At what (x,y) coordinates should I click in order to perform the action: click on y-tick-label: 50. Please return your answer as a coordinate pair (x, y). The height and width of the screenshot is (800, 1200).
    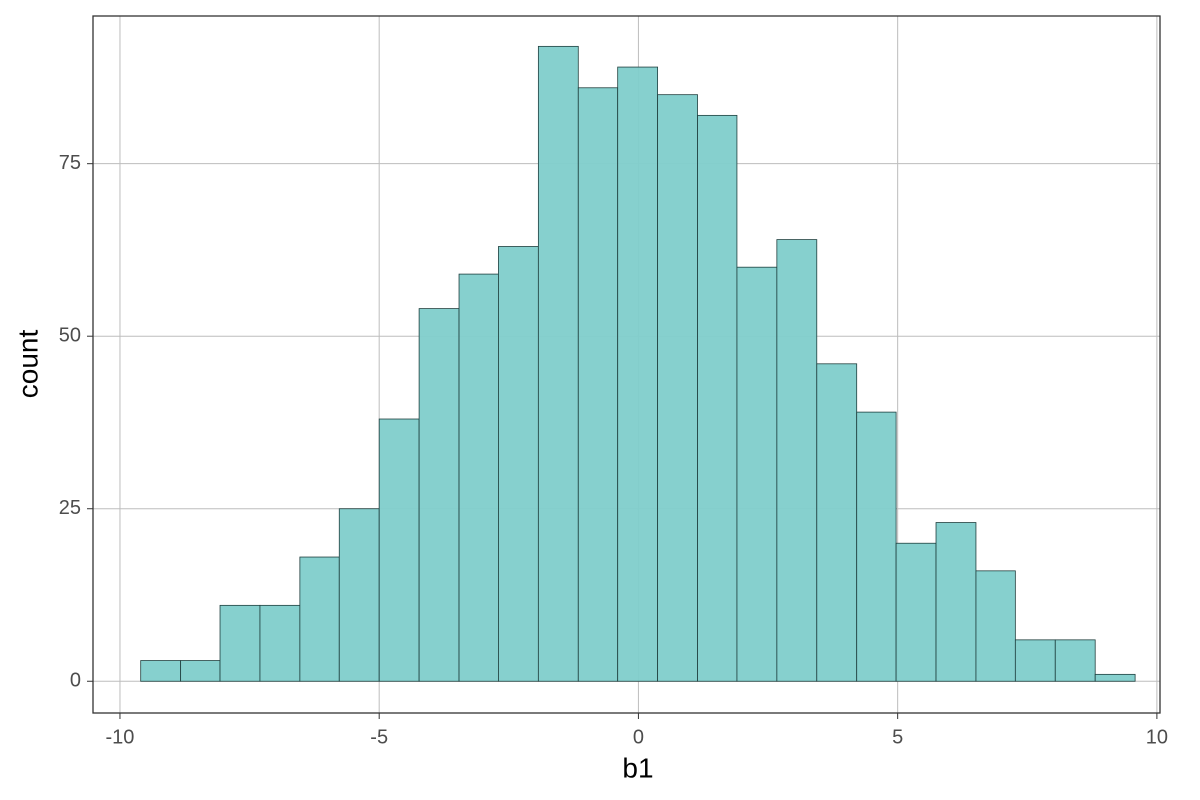
    Looking at the image, I should click on (70, 335).